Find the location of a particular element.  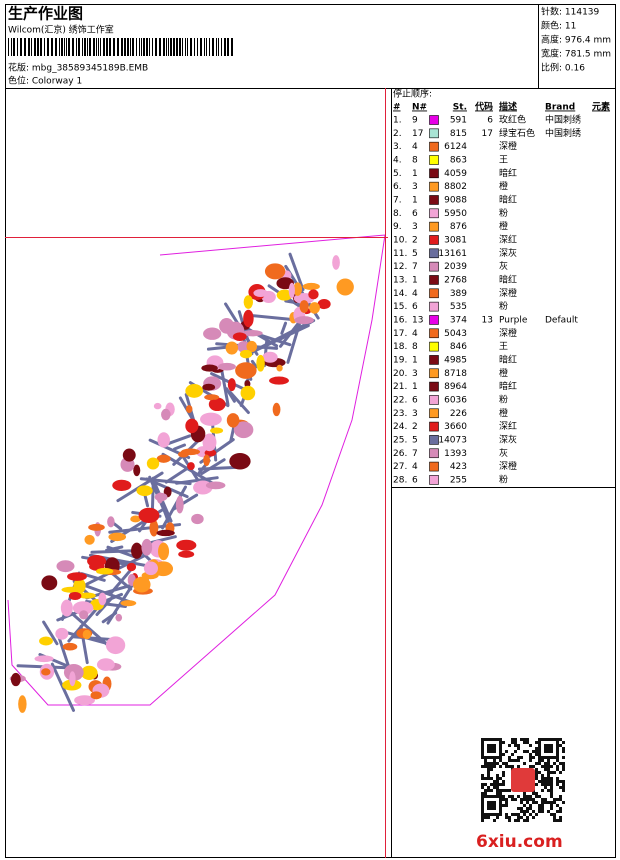

row-number: 23. is located at coordinates (400, 414).